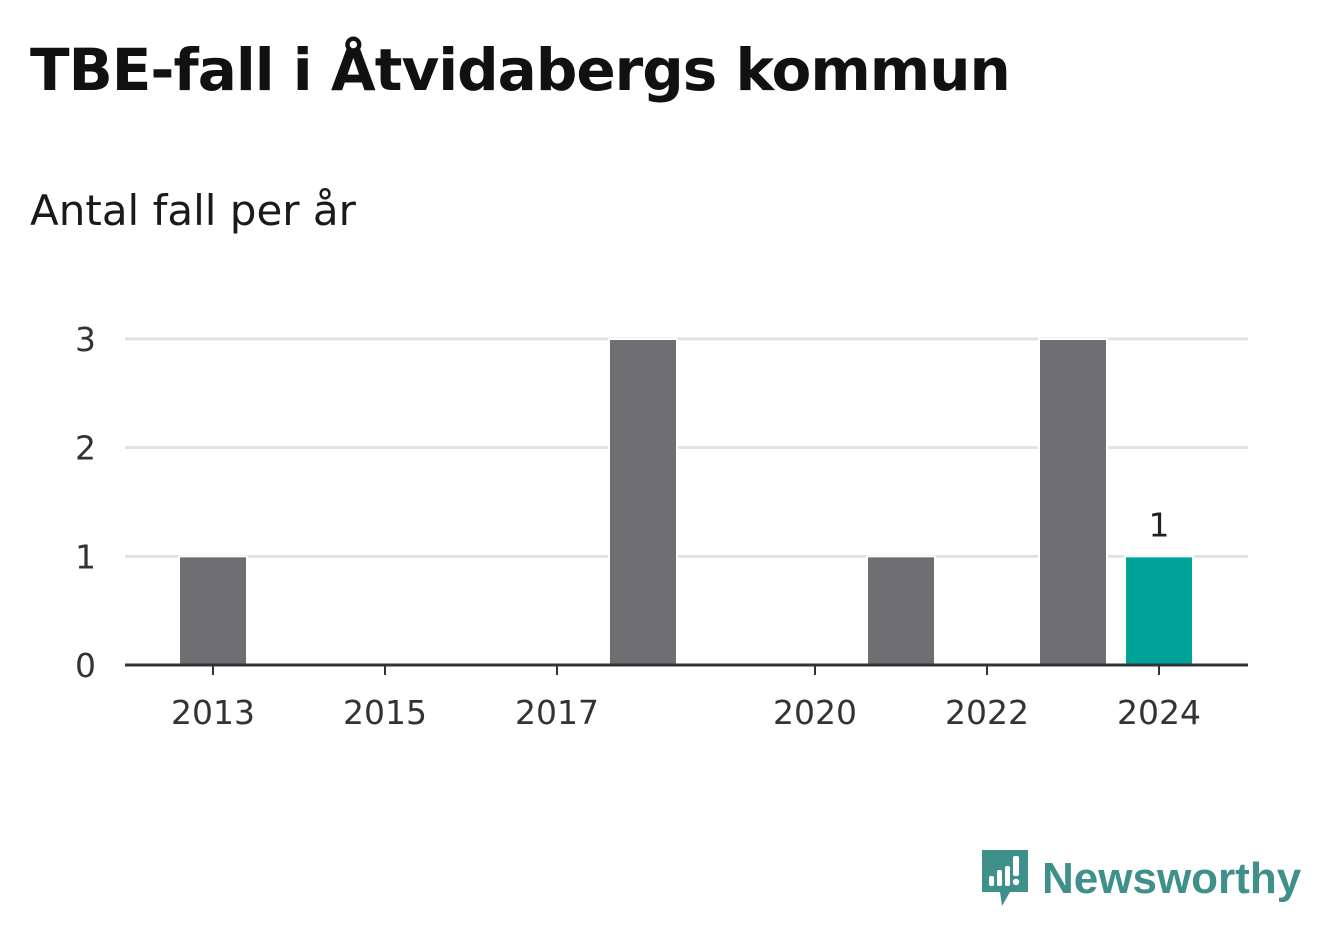 The width and height of the screenshot is (1322, 939). Describe the element at coordinates (85, 665) in the screenshot. I see `y-tick-label: 0` at that location.